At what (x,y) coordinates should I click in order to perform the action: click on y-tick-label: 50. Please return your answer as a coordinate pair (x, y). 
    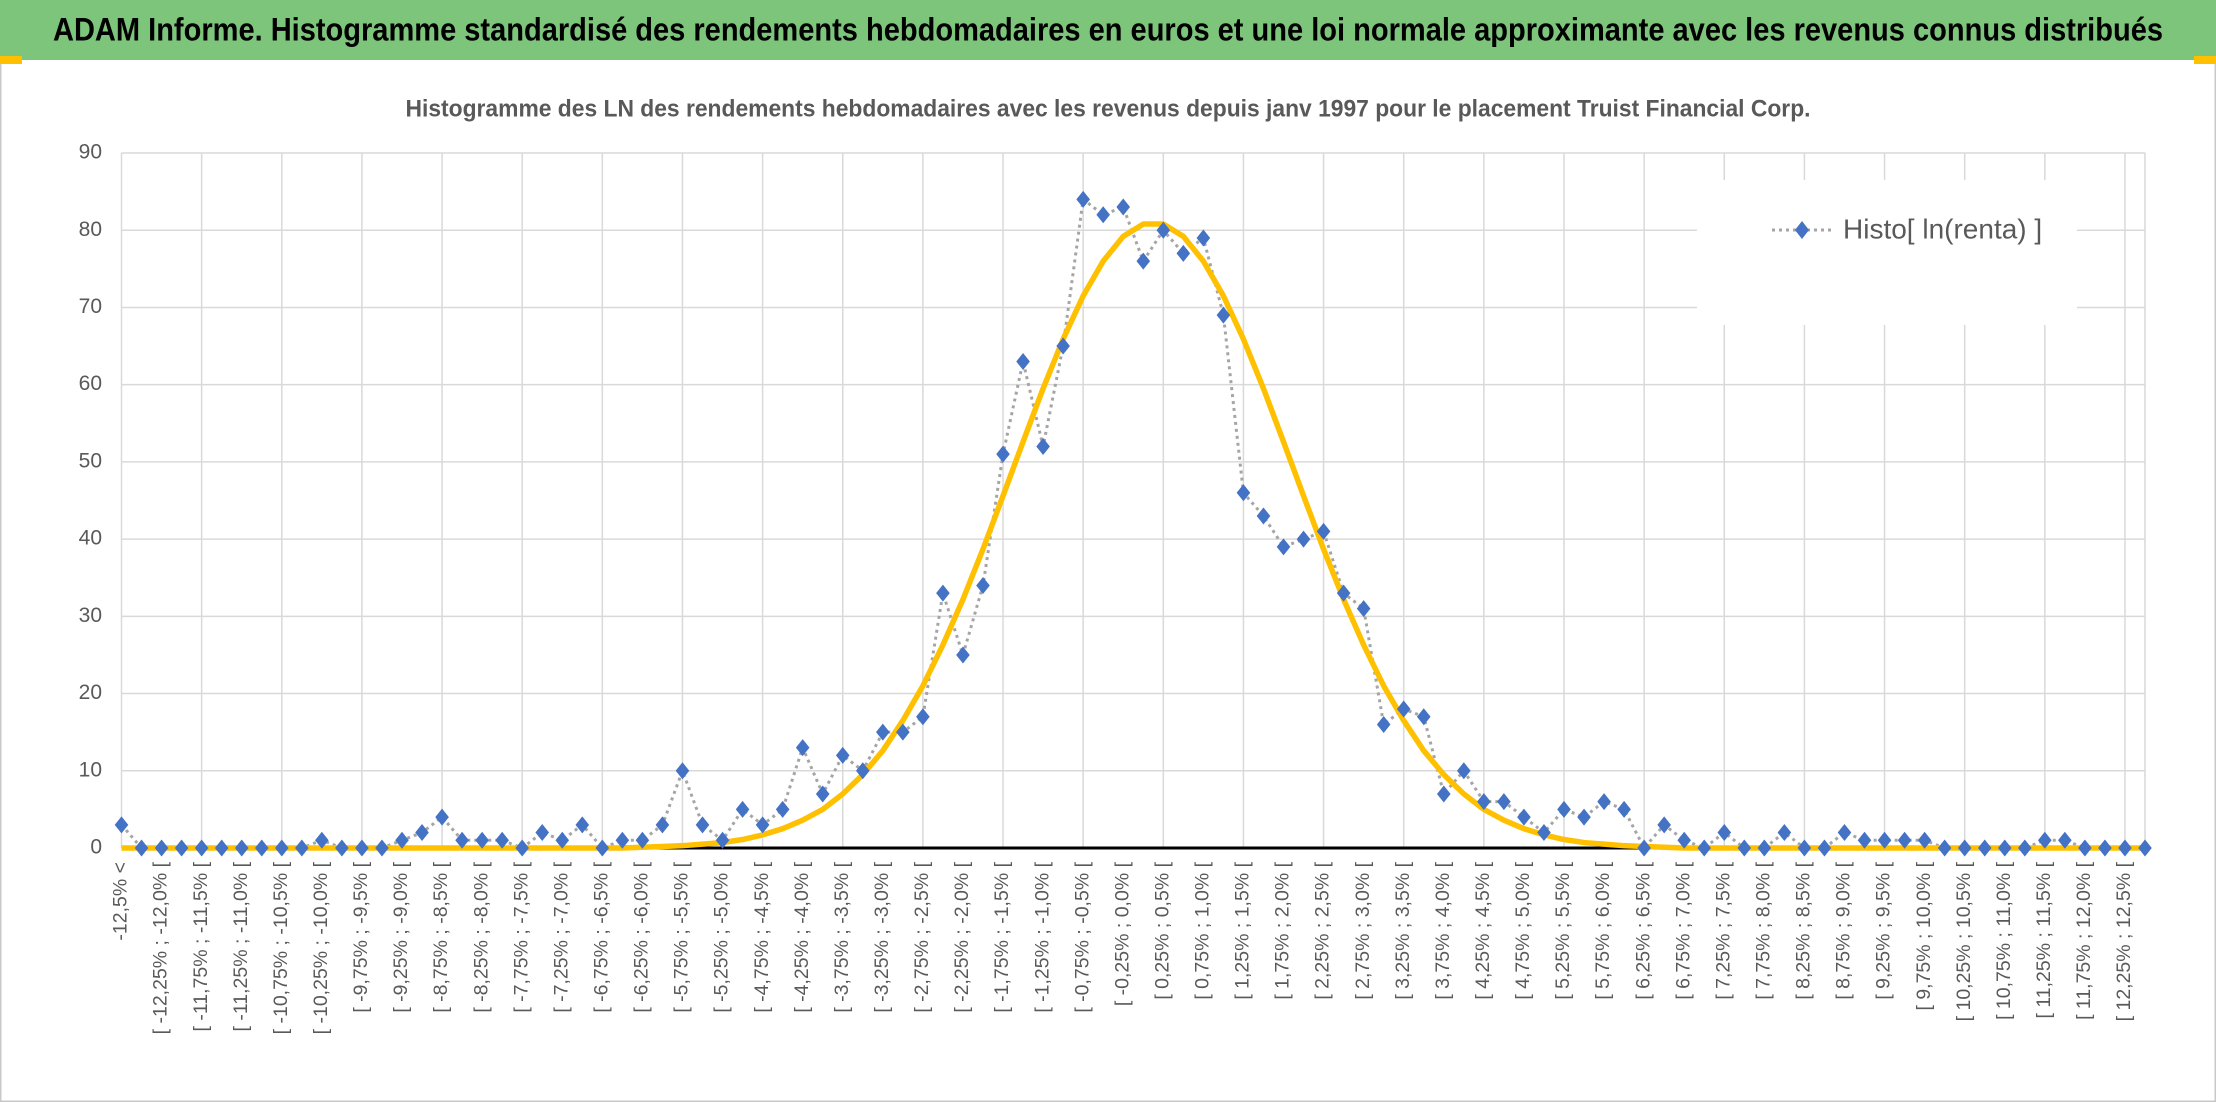
    Looking at the image, I should click on (90, 460).